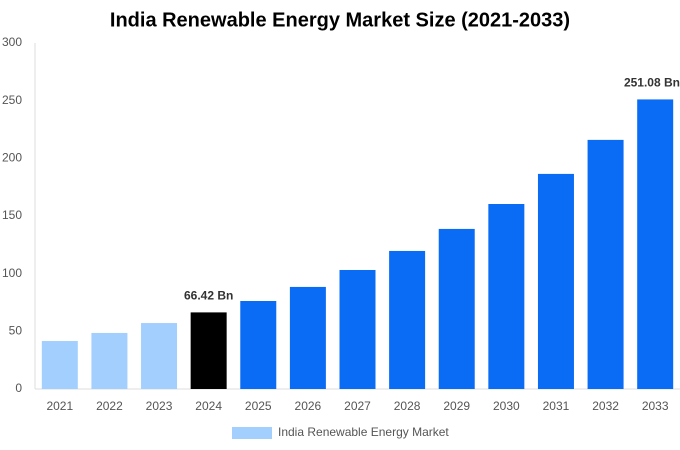  Describe the element at coordinates (357, 406) in the screenshot. I see `x-tick-label: 2027` at that location.